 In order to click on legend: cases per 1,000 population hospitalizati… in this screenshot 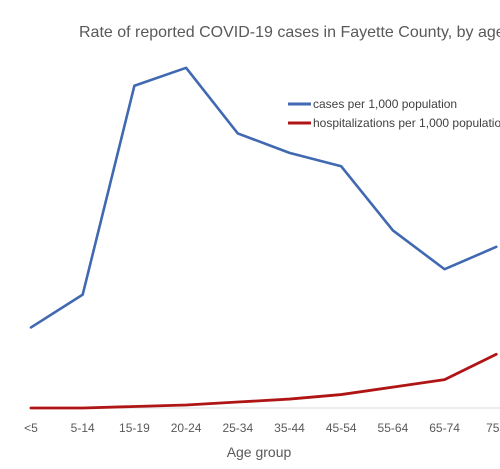, I will do `click(394, 113)`.